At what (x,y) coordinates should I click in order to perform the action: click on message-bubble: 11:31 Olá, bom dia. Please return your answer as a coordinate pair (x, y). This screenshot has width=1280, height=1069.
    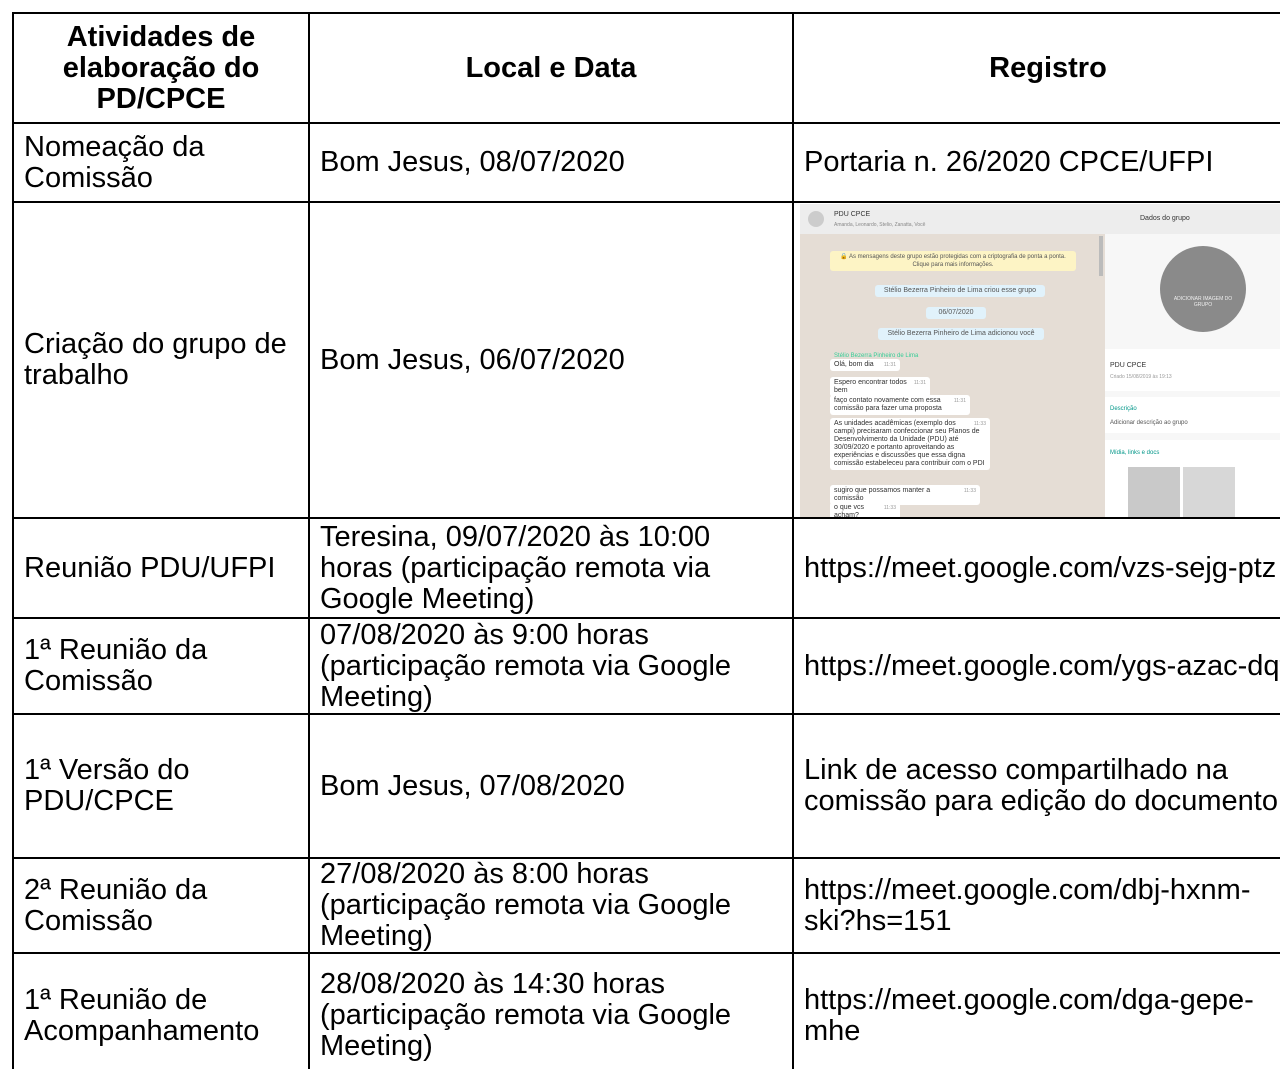
    Looking at the image, I should click on (865, 365).